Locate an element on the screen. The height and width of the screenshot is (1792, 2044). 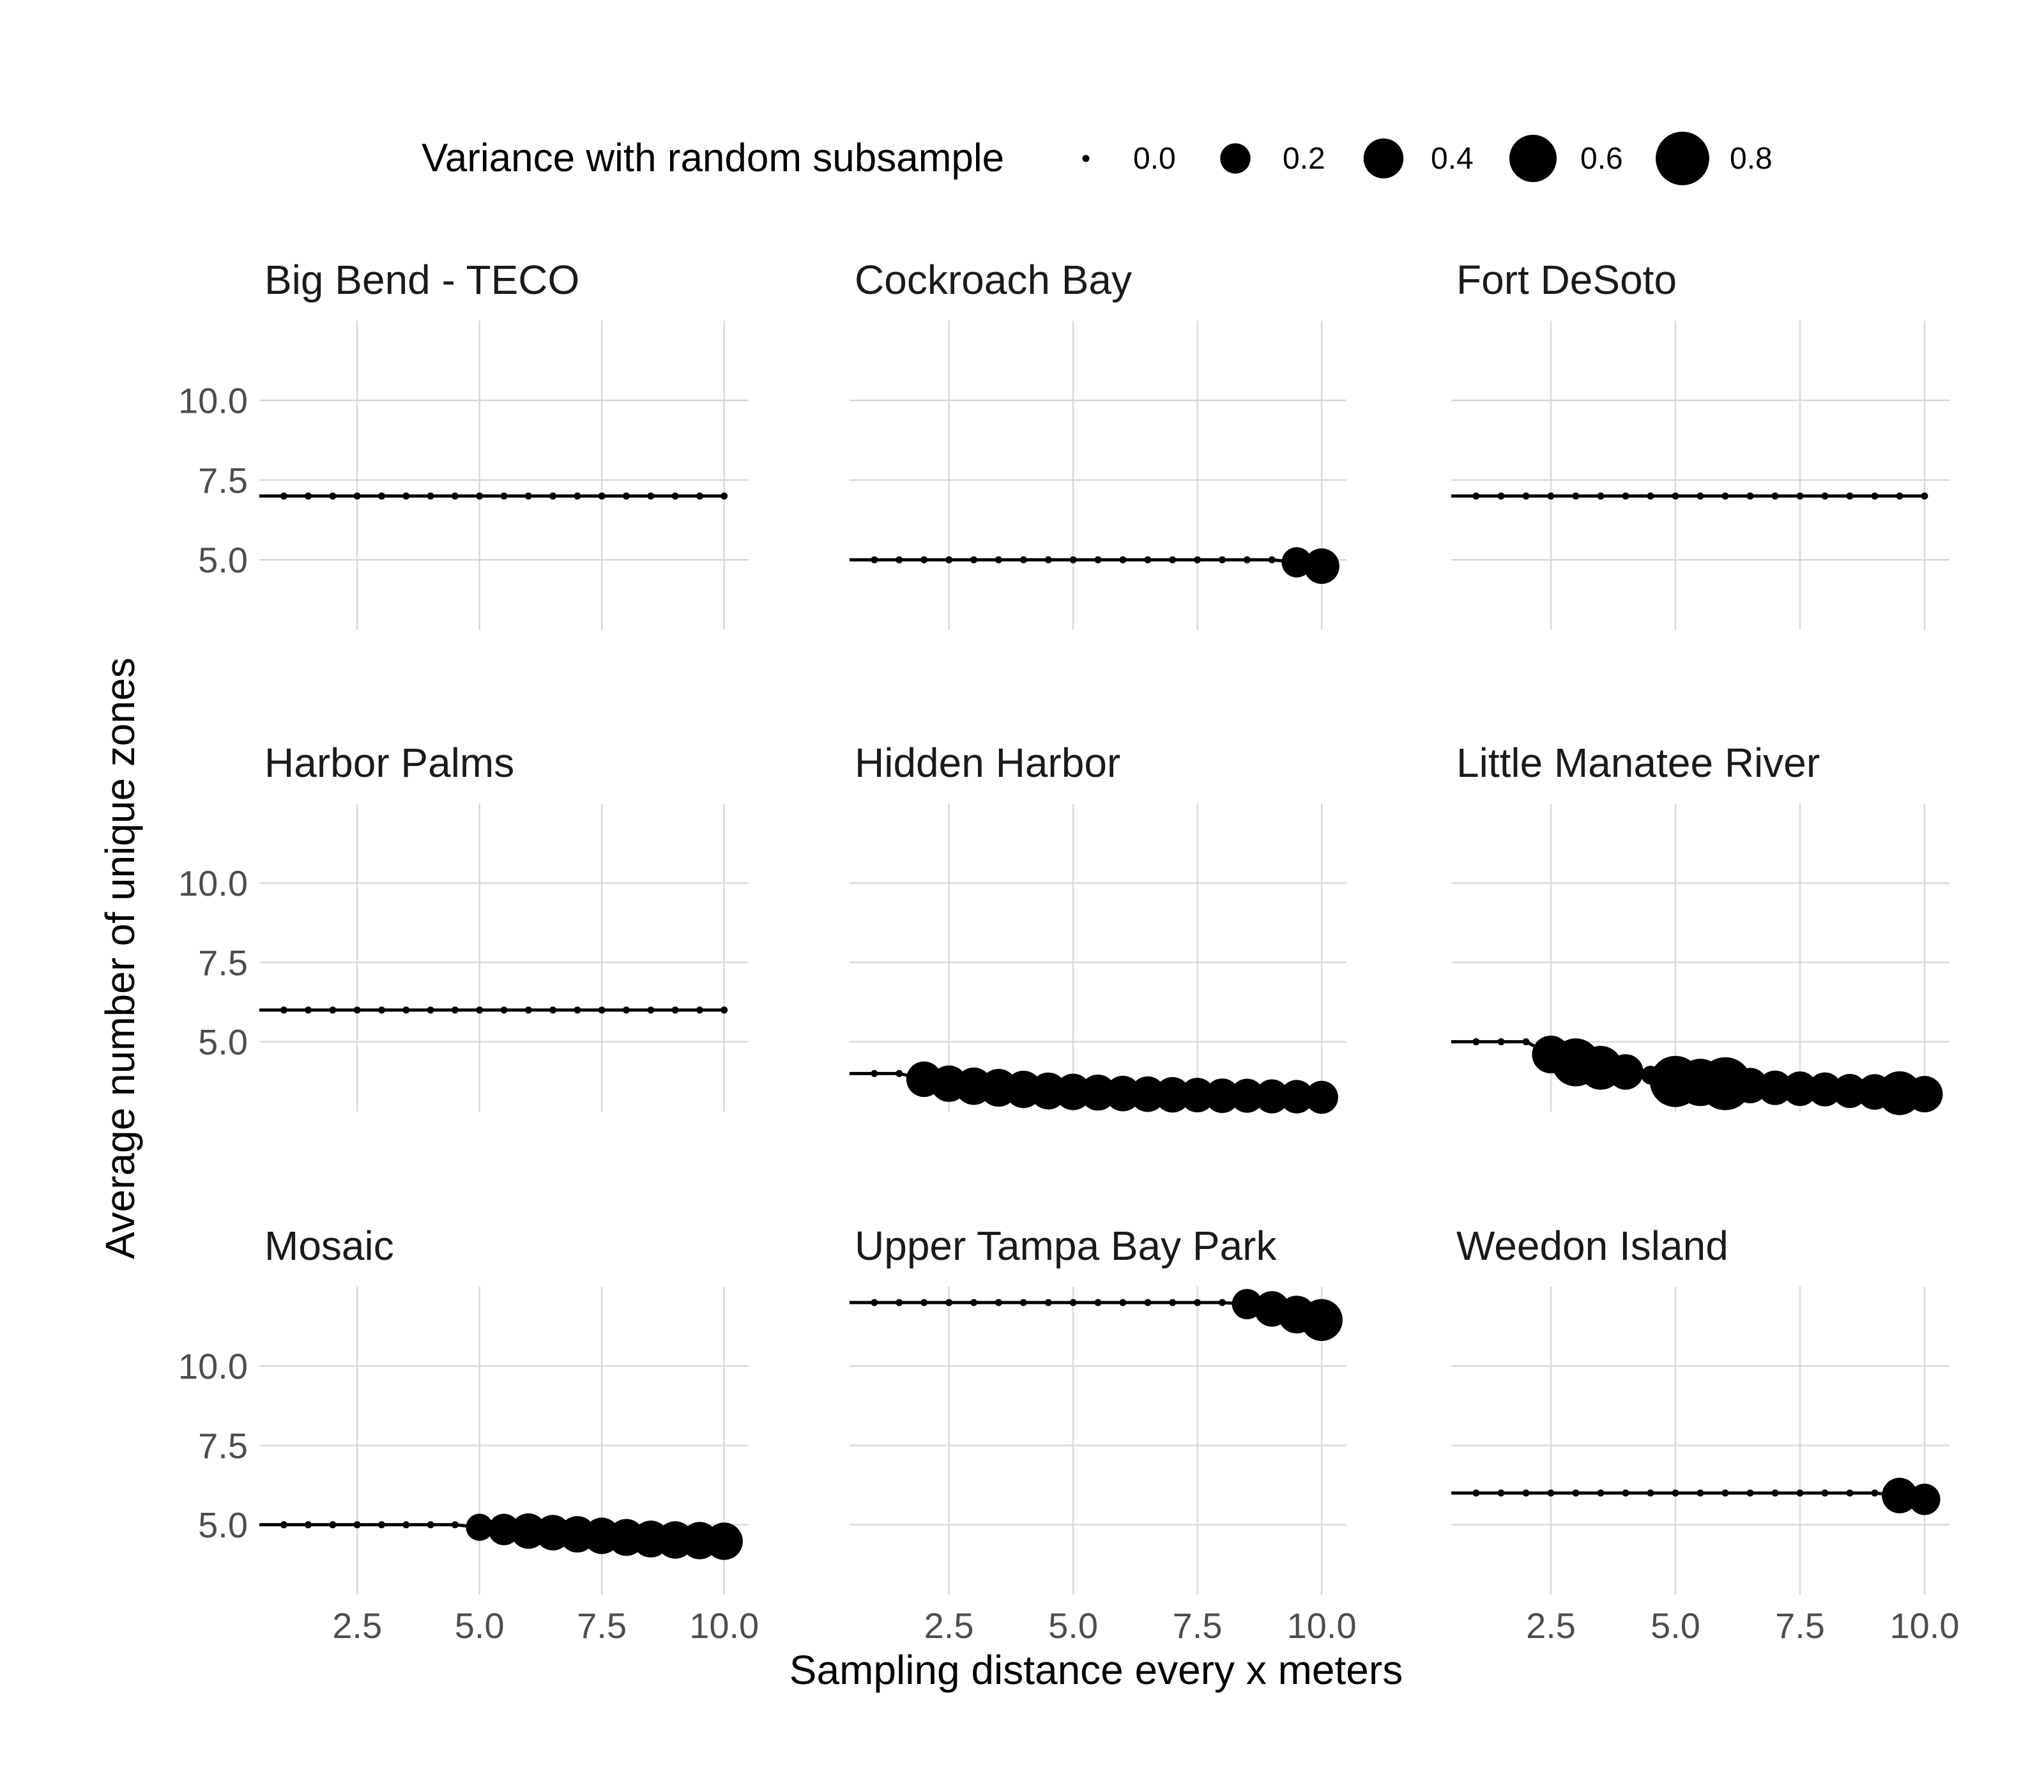
series-line is located at coordinates (1086, 563).